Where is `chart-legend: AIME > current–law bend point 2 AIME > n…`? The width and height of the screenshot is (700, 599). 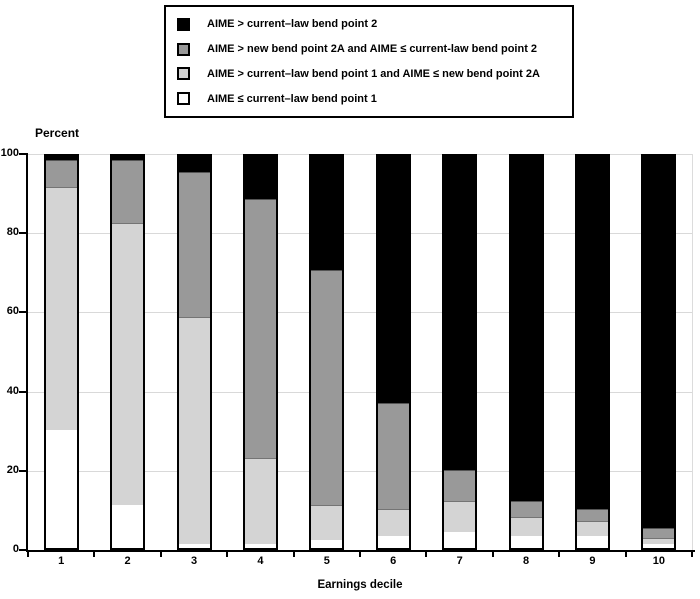 chart-legend: AIME > current–law bend point 2 AIME > n… is located at coordinates (369, 61).